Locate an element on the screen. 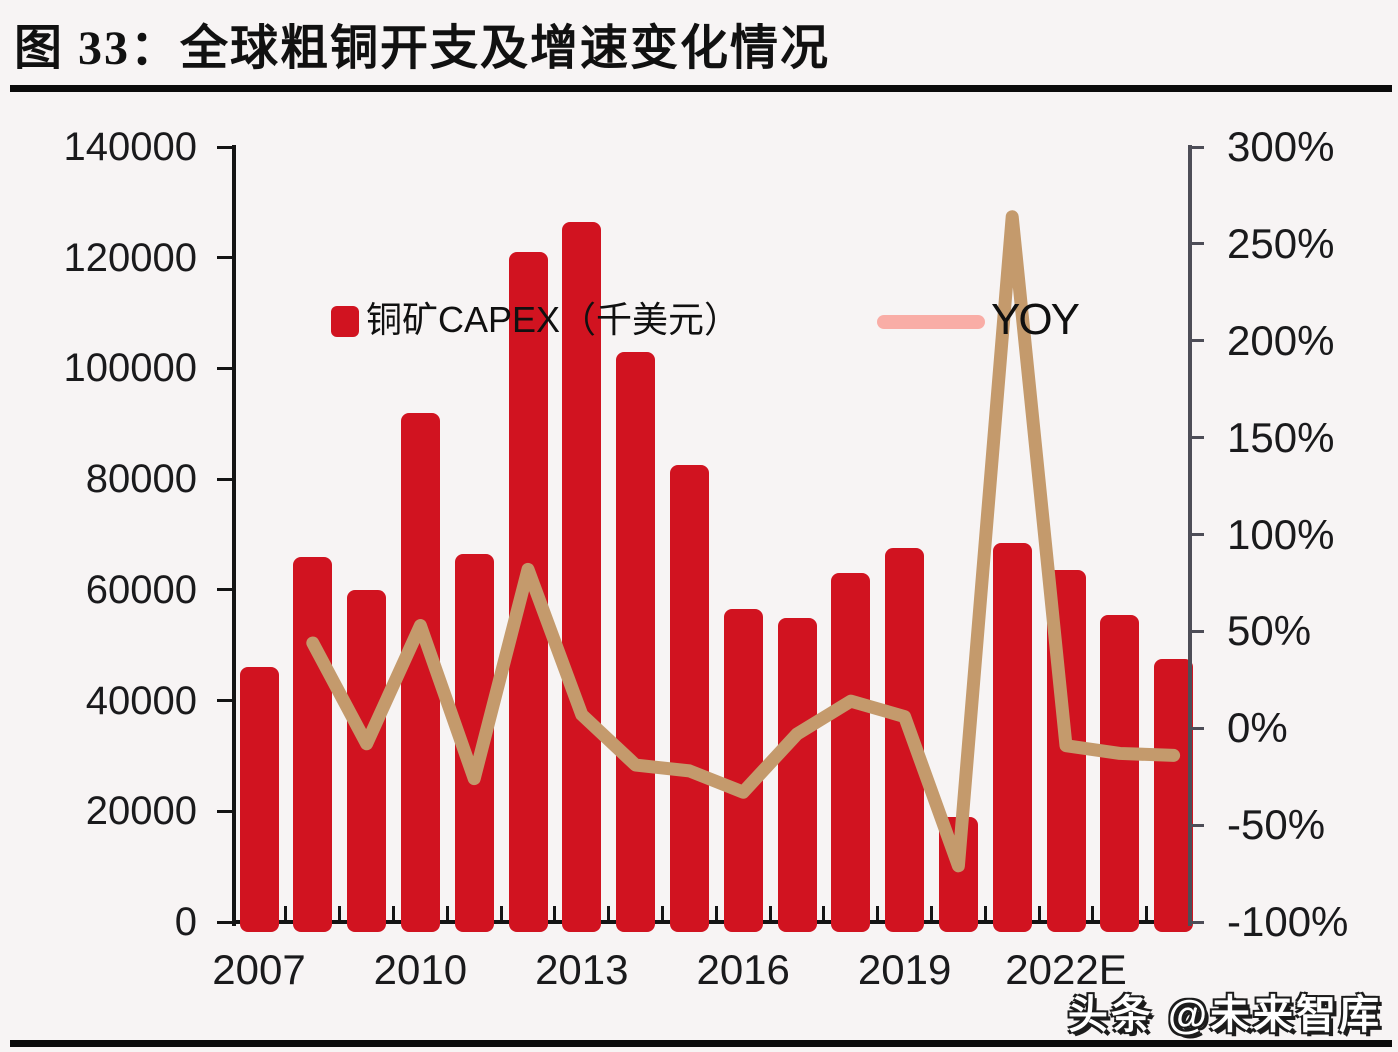 This screenshot has width=1398, height=1052. bar-2022E is located at coordinates (1066, 751).